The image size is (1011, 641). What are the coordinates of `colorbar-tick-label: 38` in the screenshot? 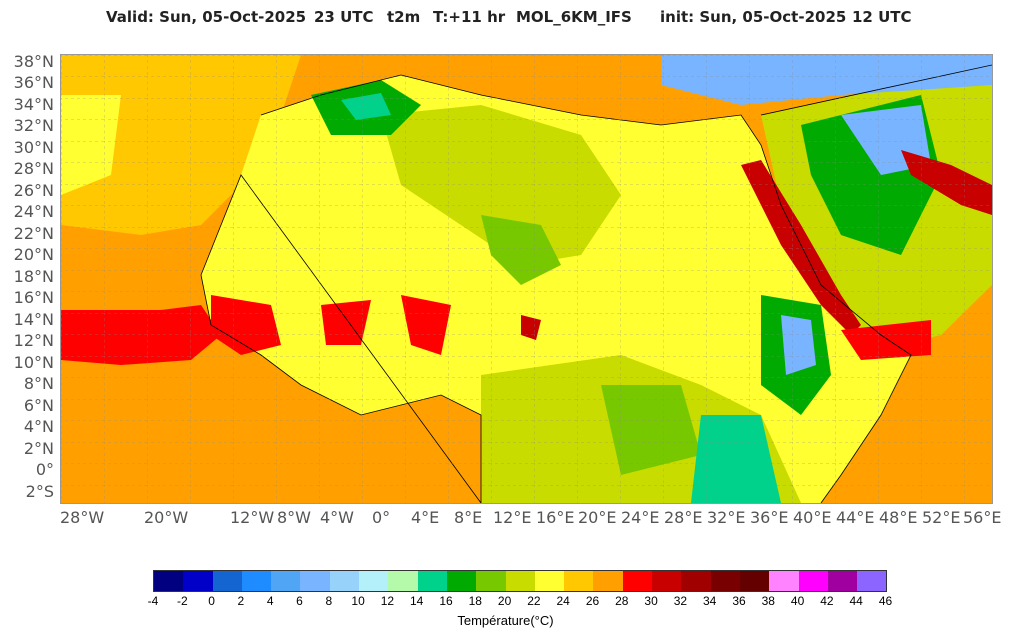 It's located at (768, 601).